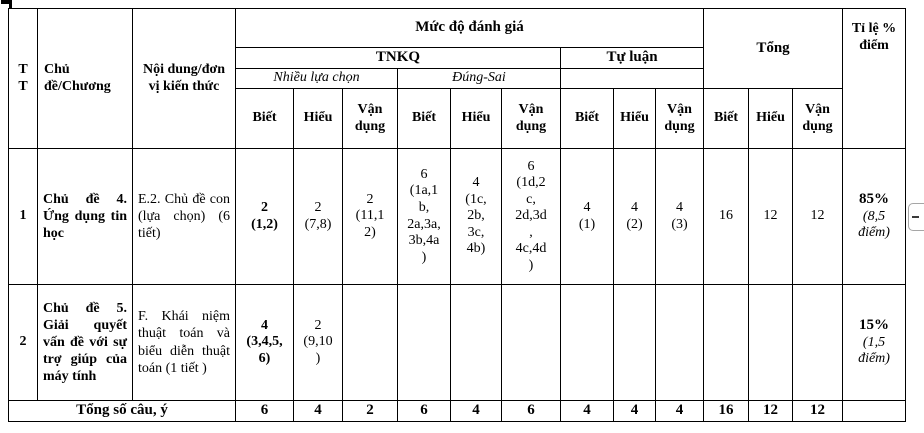 This screenshot has width=924, height=433. I want to click on header-cell-apply-tf: Vận dụng, so click(531, 118).